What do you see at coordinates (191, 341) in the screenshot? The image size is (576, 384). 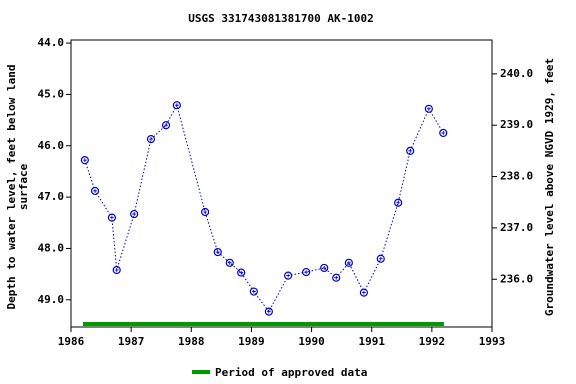 I see `x-tick-label: 1988` at bounding box center [191, 341].